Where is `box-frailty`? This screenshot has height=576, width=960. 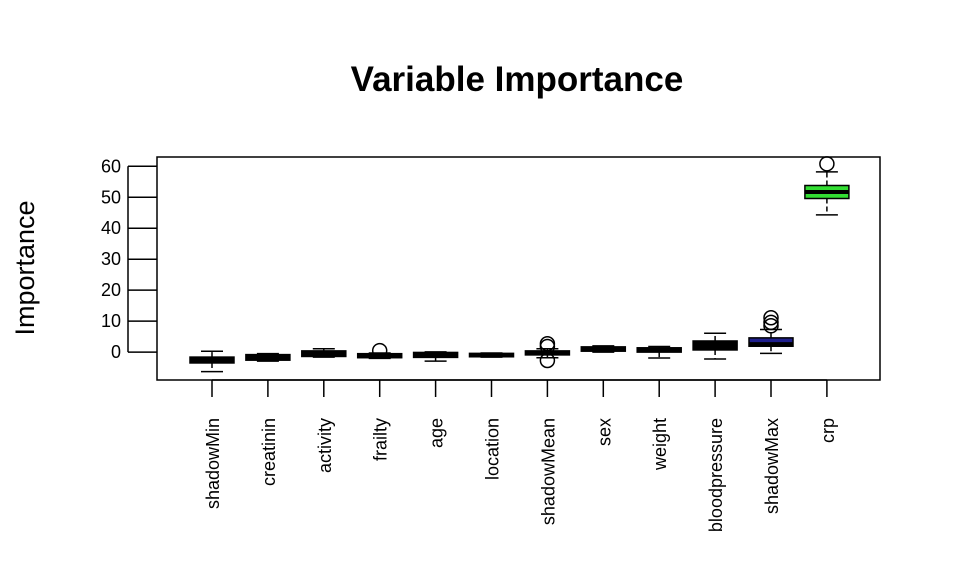 box-frailty is located at coordinates (379, 351).